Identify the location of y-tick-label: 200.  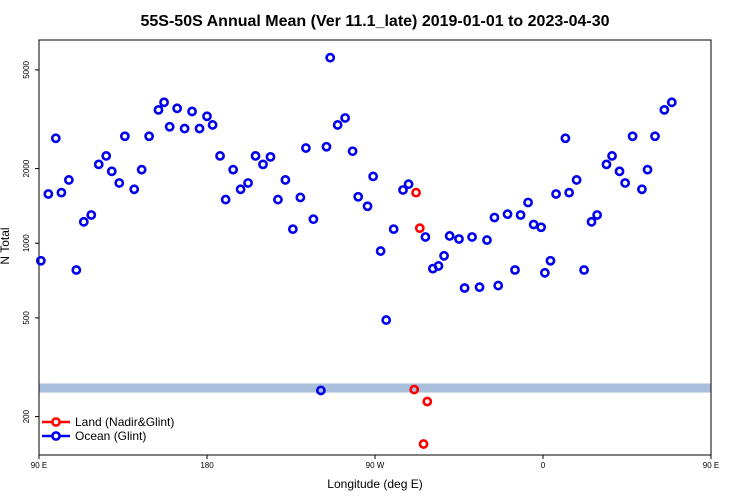
(26, 416).